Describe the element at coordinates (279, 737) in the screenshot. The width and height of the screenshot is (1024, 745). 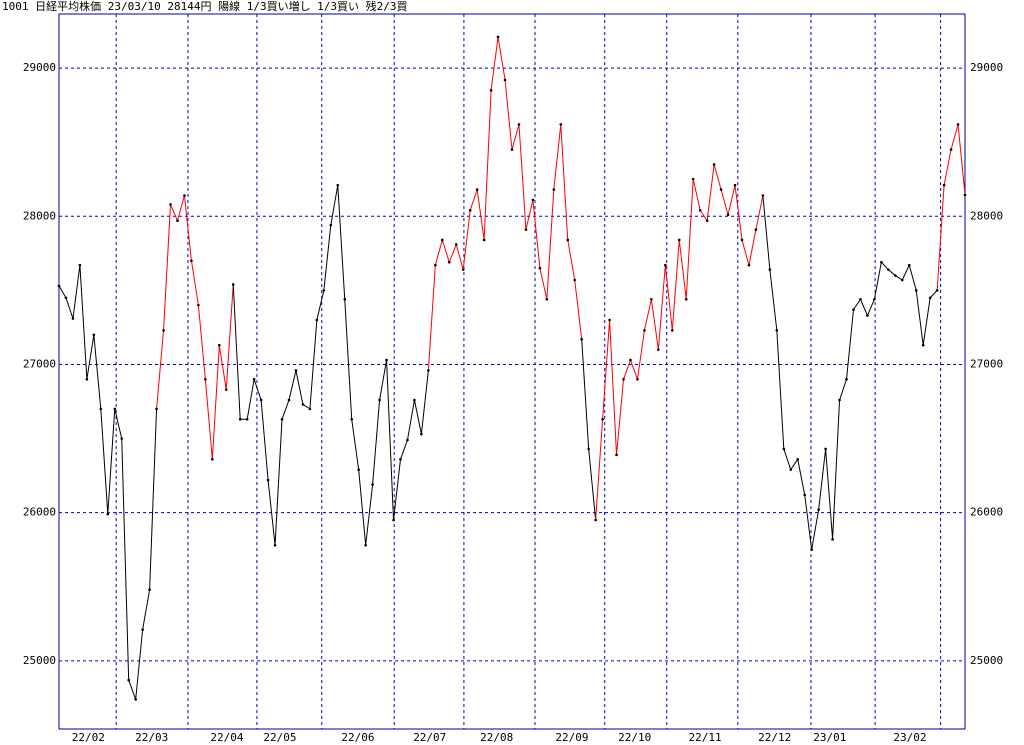
I see `x-tick-label: 22/05` at that location.